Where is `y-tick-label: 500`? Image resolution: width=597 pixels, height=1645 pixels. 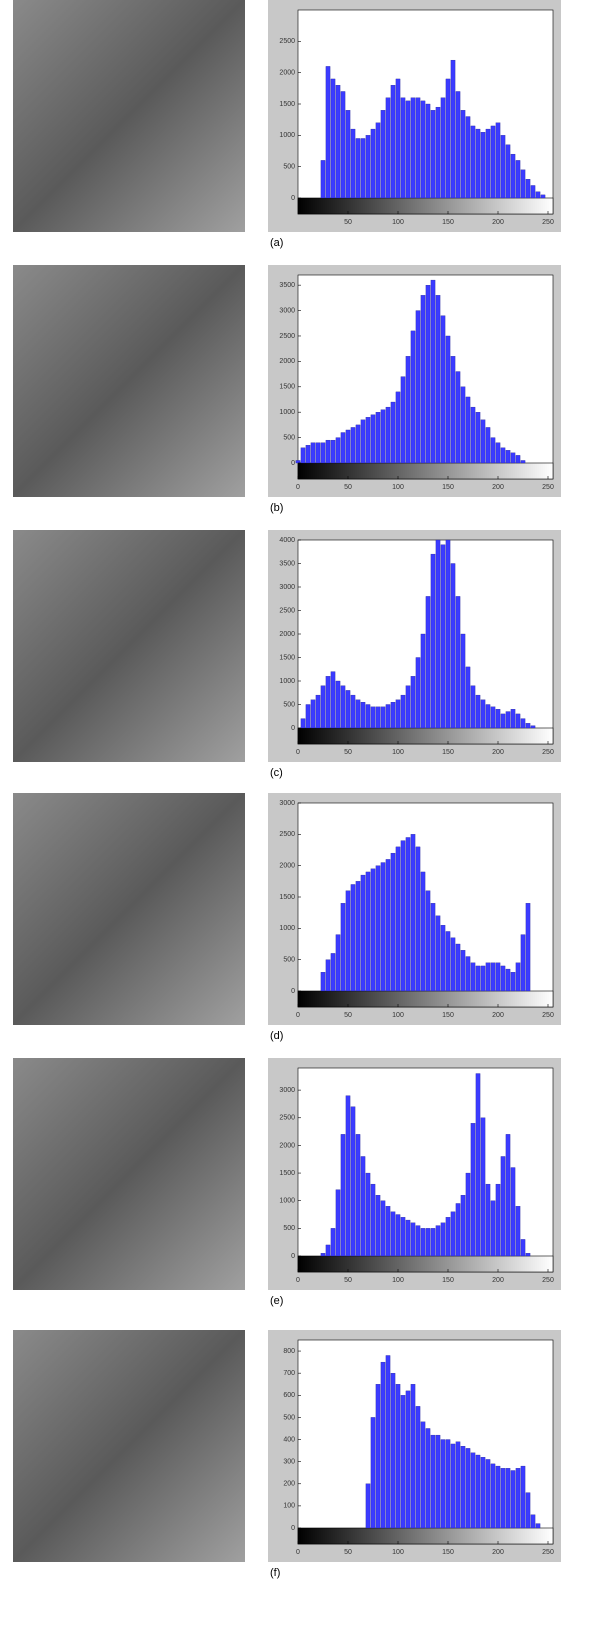
y-tick-label: 500 is located at coordinates (289, 960).